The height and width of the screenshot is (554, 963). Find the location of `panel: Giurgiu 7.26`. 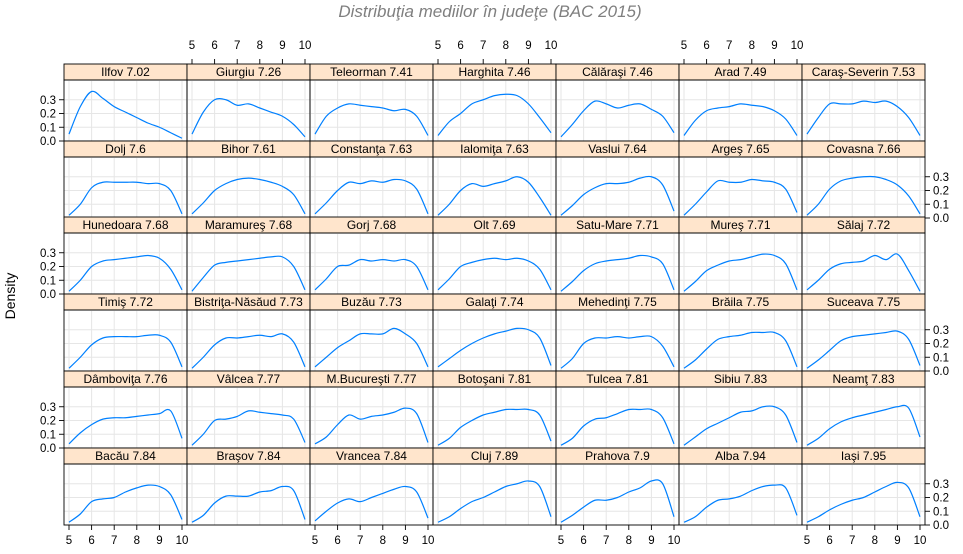

panel: Giurgiu 7.26 is located at coordinates (248, 102).